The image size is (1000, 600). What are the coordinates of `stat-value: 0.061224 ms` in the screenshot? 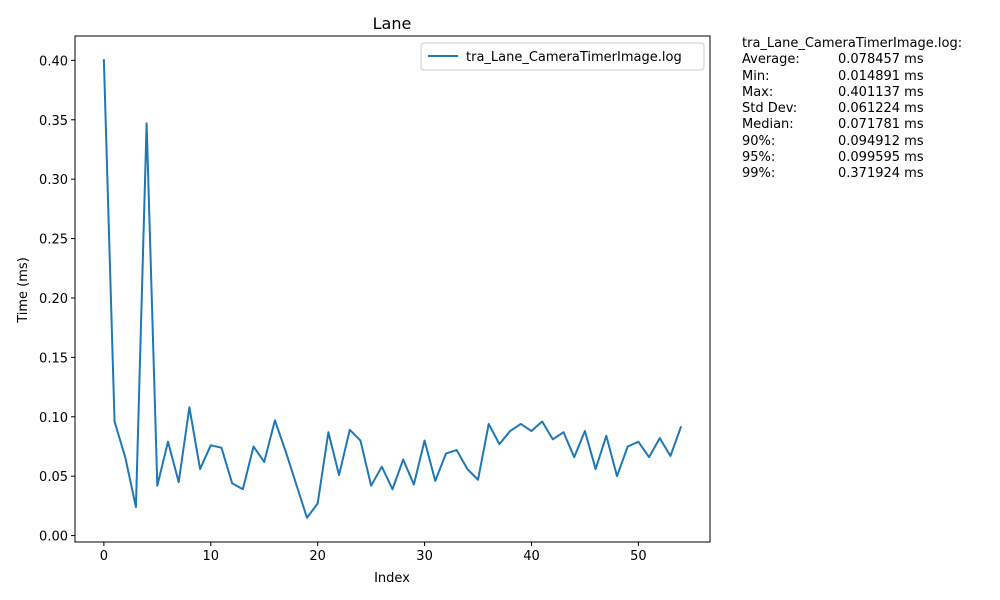 It's located at (881, 109).